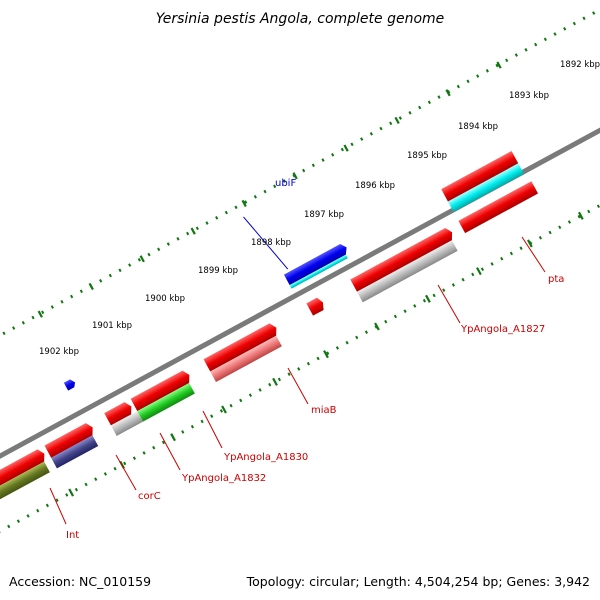  What do you see at coordinates (165, 299) in the screenshot?
I see `tick-label: 1900 kbp` at bounding box center [165, 299].